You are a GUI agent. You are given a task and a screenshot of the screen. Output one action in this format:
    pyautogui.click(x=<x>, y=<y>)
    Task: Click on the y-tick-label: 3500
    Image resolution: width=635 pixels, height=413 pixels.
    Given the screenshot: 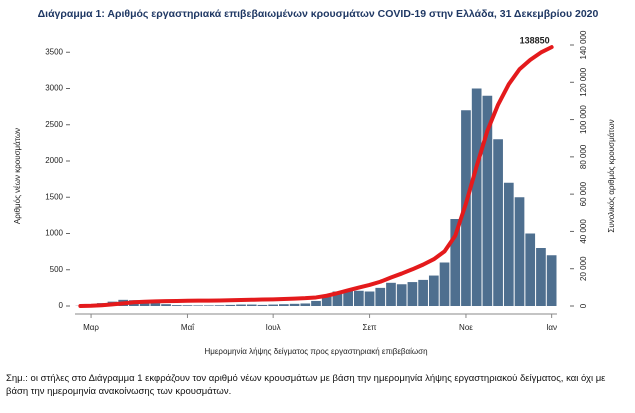 What is the action you would take?
    pyautogui.click(x=54, y=51)
    